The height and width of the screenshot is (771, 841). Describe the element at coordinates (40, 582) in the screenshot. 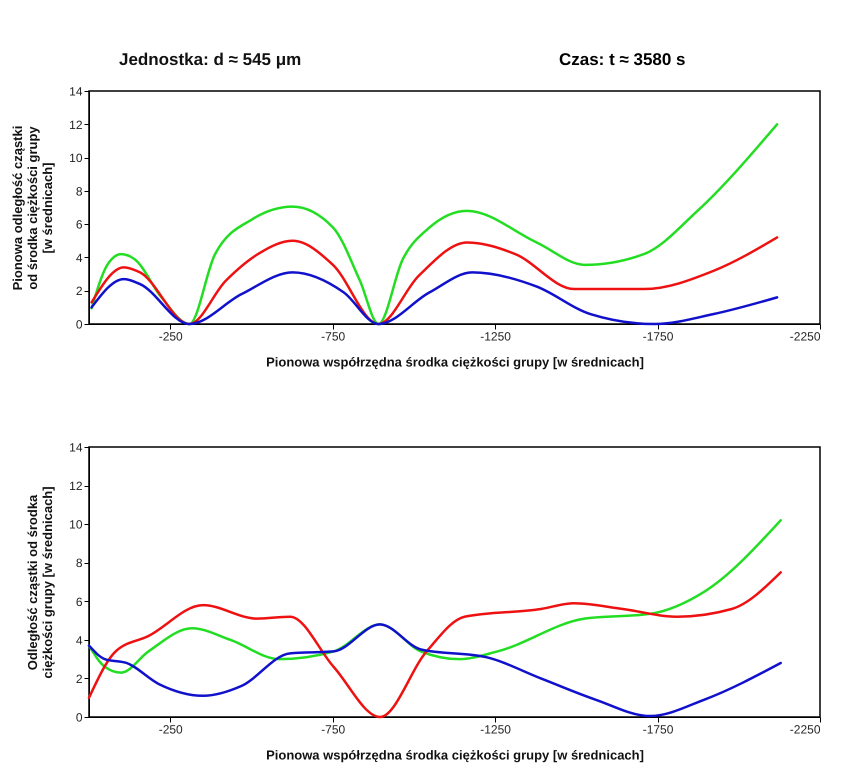

I see `y-axis-title: Odległość cząstki od środka ciężkości grupy [w średnicach]` at that location.